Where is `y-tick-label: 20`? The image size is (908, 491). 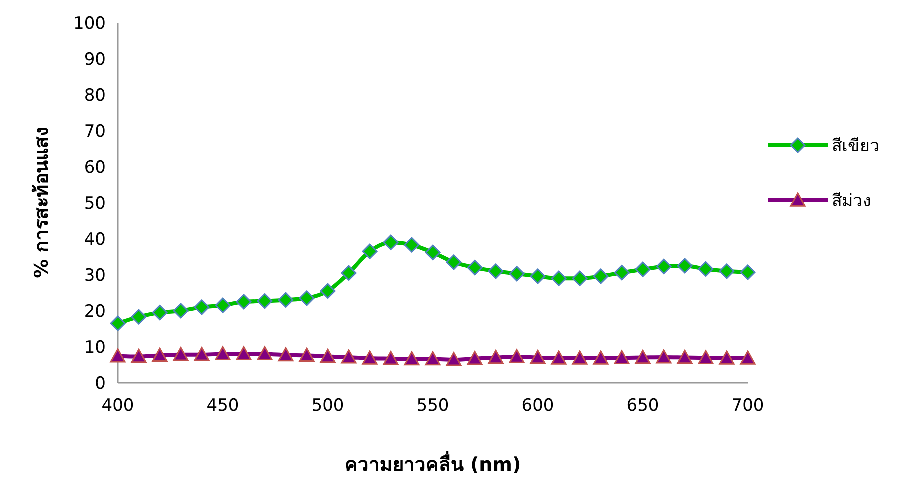
y-tick-label: 20 is located at coordinates (95, 312).